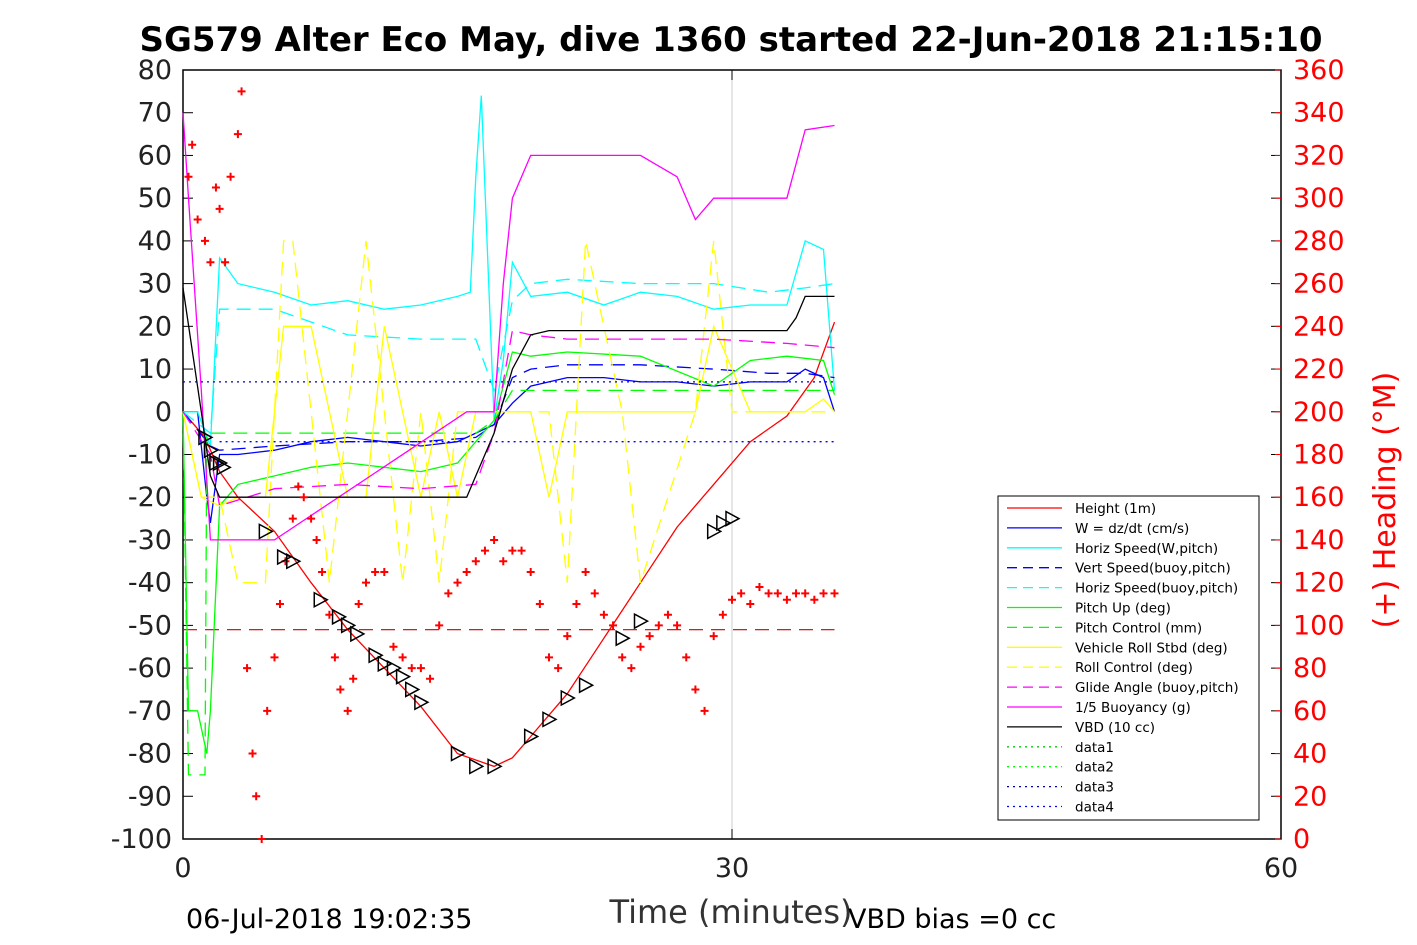 This screenshot has height=945, width=1417. I want to click on y-right-tick-label: 40, so click(1310, 754).